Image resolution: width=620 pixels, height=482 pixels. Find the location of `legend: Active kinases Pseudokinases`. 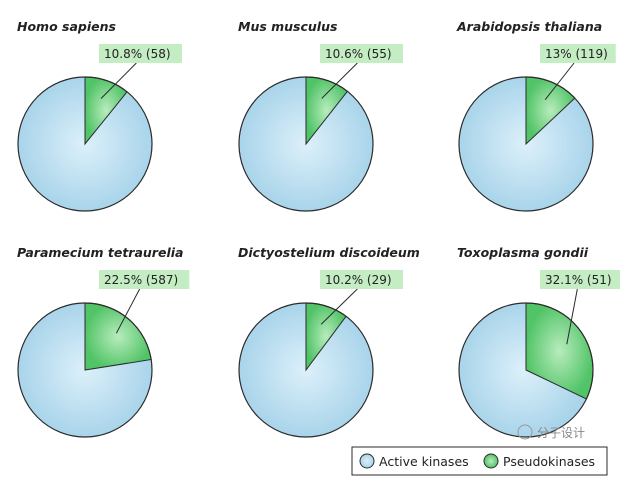

legend: Active kinases Pseudokinases is located at coordinates (479, 461).